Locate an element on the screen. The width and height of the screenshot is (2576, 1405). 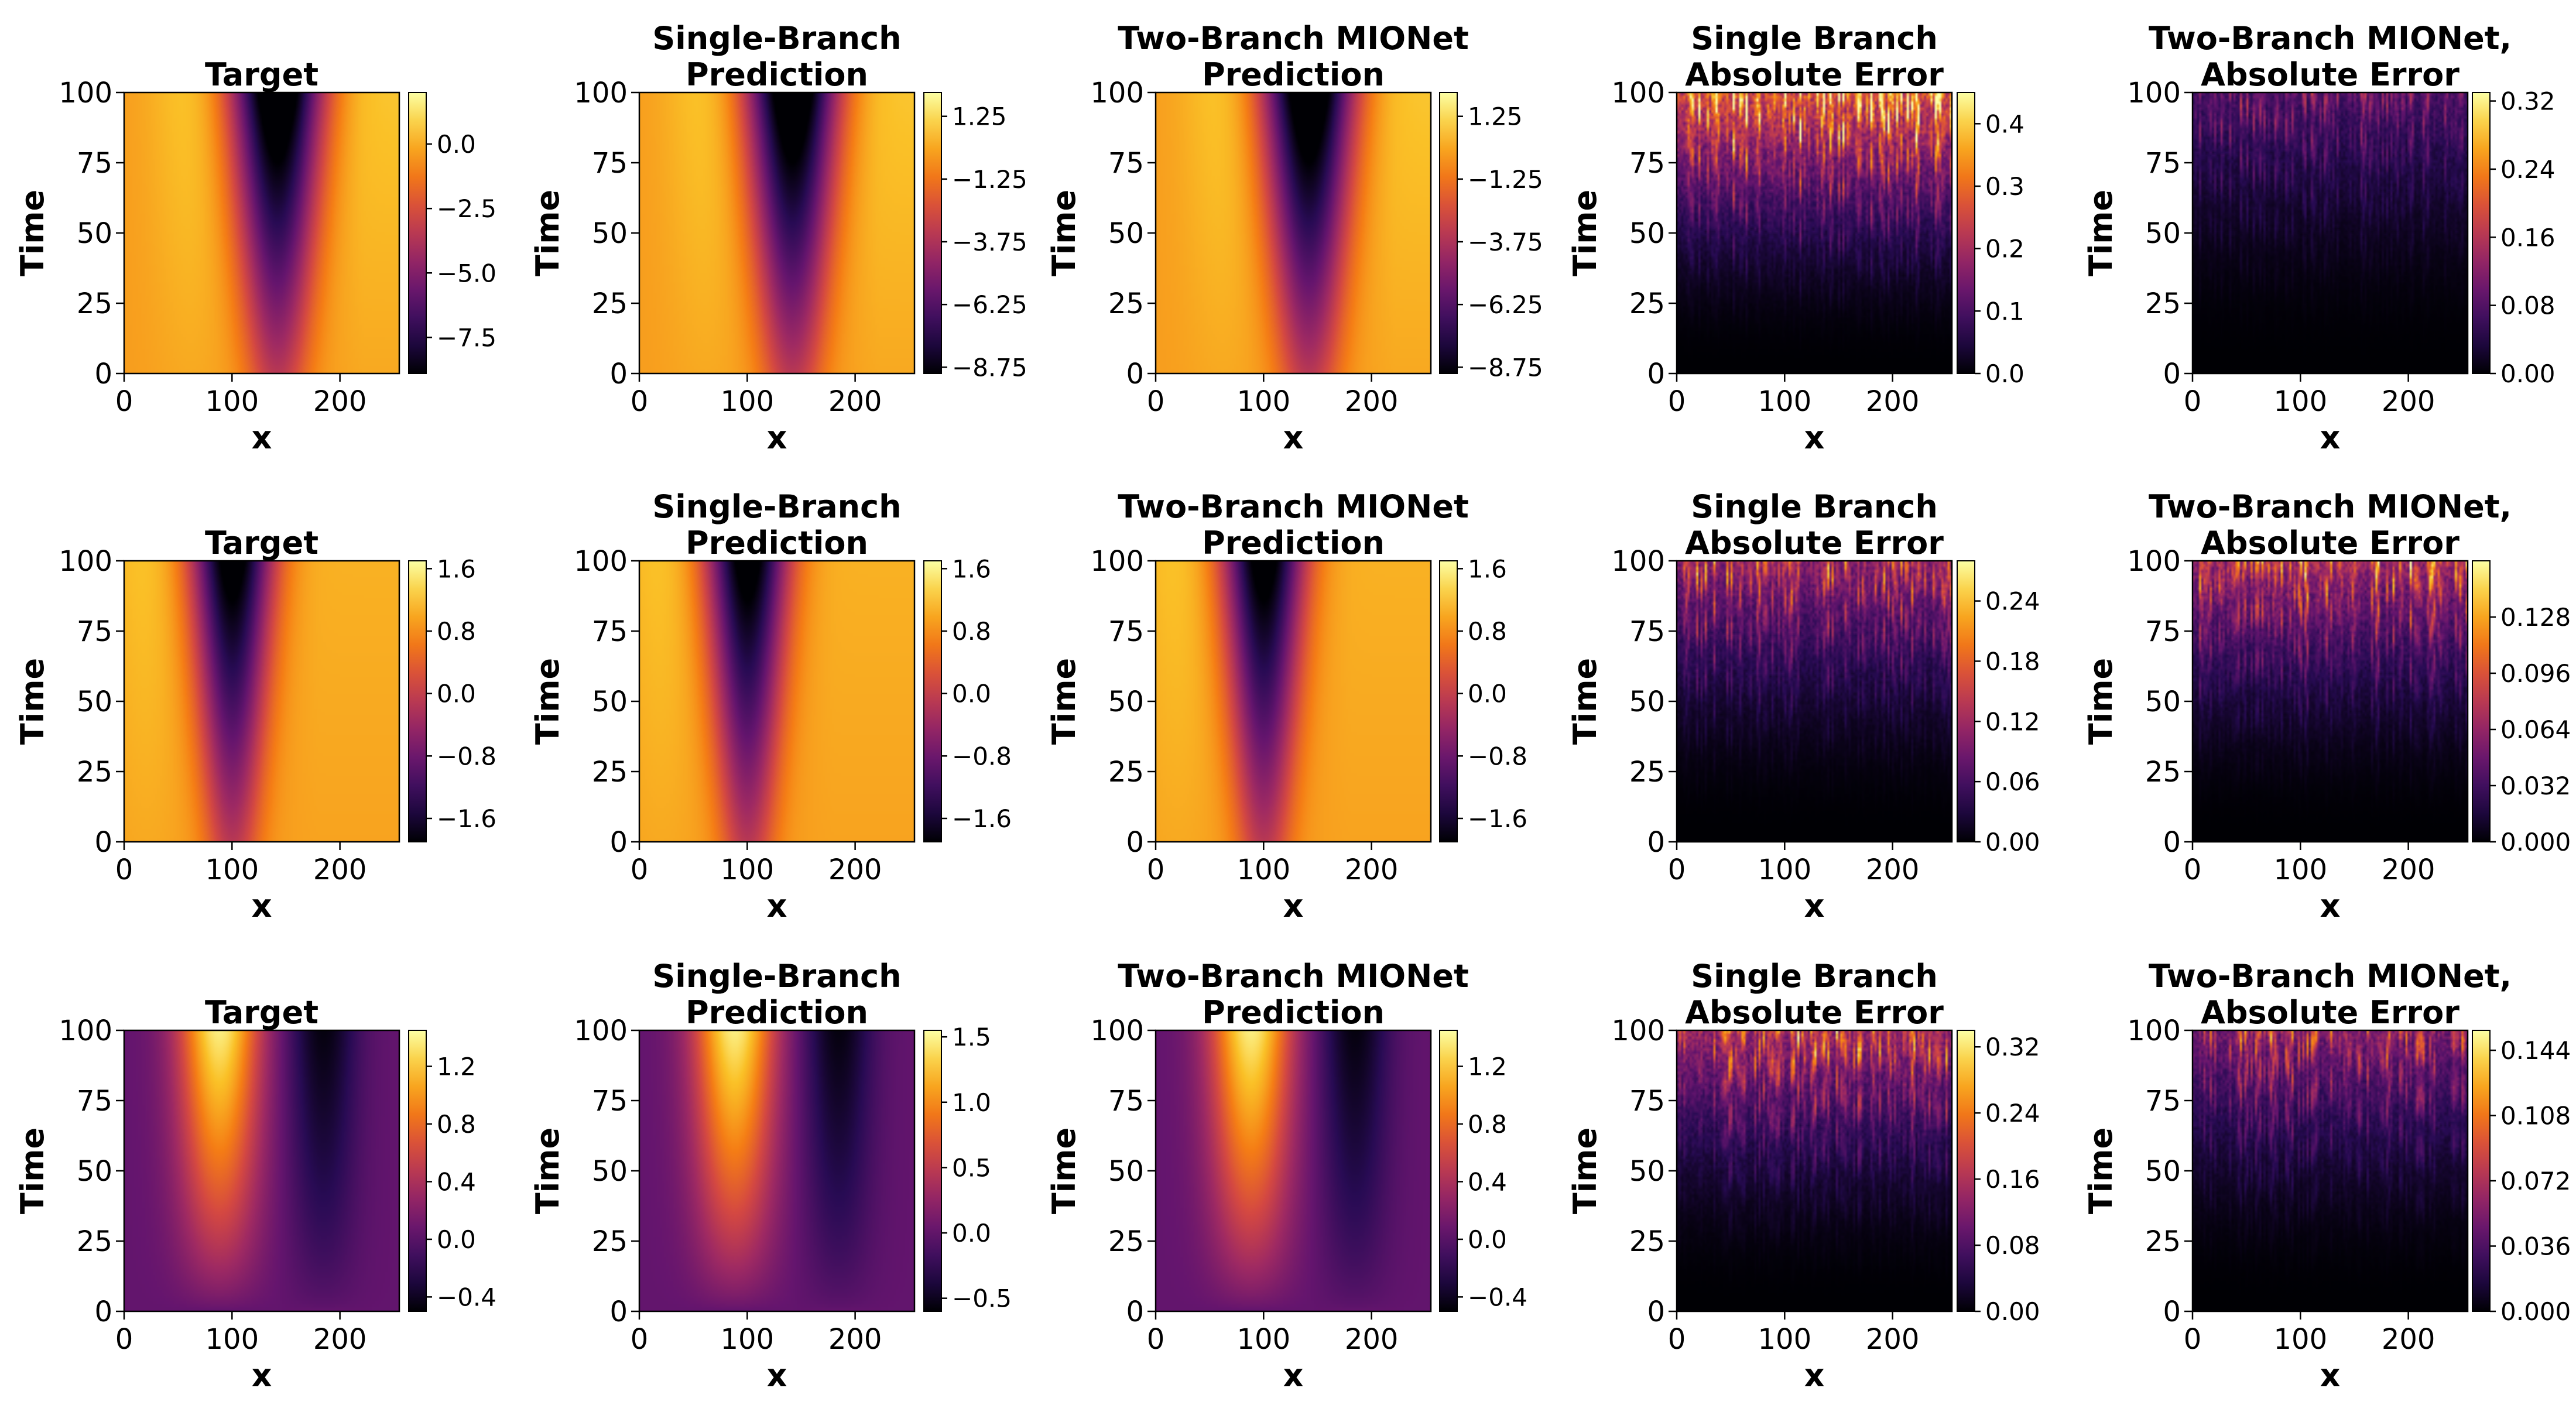
colorbar-tick-label: −0.8 is located at coordinates (1497, 756).